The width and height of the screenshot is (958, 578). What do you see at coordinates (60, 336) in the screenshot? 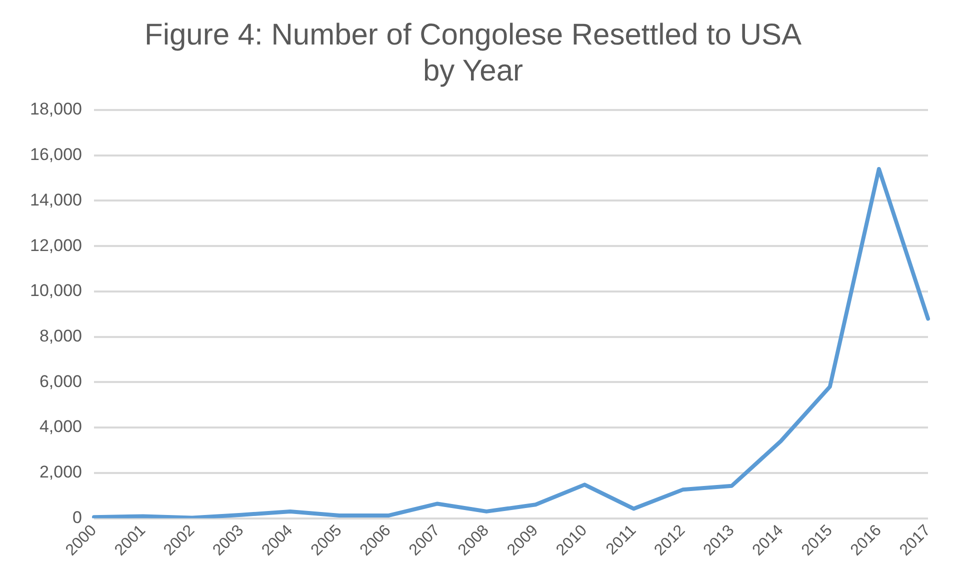
I see `y-tick-label: 8,000` at bounding box center [60, 336].